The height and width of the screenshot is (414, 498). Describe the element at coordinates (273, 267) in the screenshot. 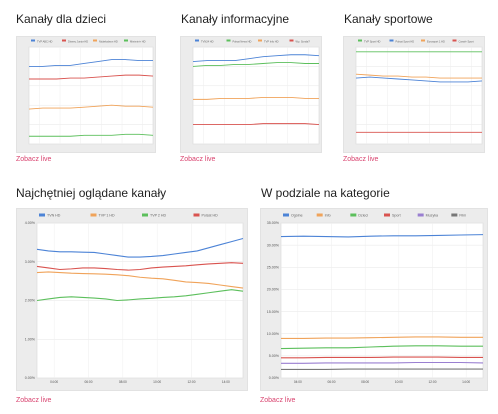

I see `y-tick-label: 25.00%` at that location.